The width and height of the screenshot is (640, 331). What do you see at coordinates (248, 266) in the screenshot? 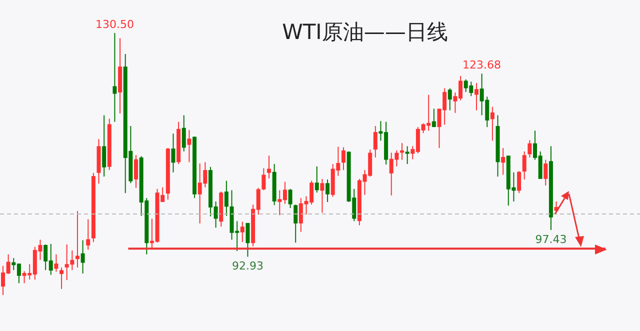
I see `annotation: 92.93` at bounding box center [248, 266].